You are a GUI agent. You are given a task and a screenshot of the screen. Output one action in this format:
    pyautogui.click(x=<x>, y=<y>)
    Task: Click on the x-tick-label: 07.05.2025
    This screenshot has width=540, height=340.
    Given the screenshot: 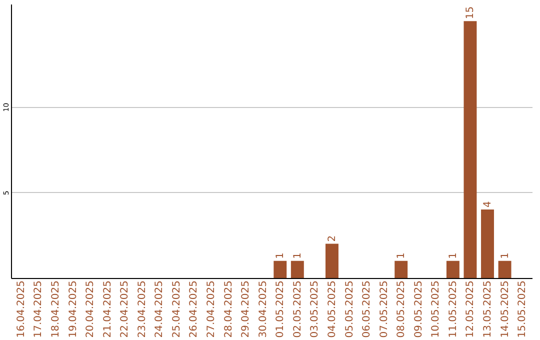 What is the action you would take?
    pyautogui.click(x=384, y=309)
    